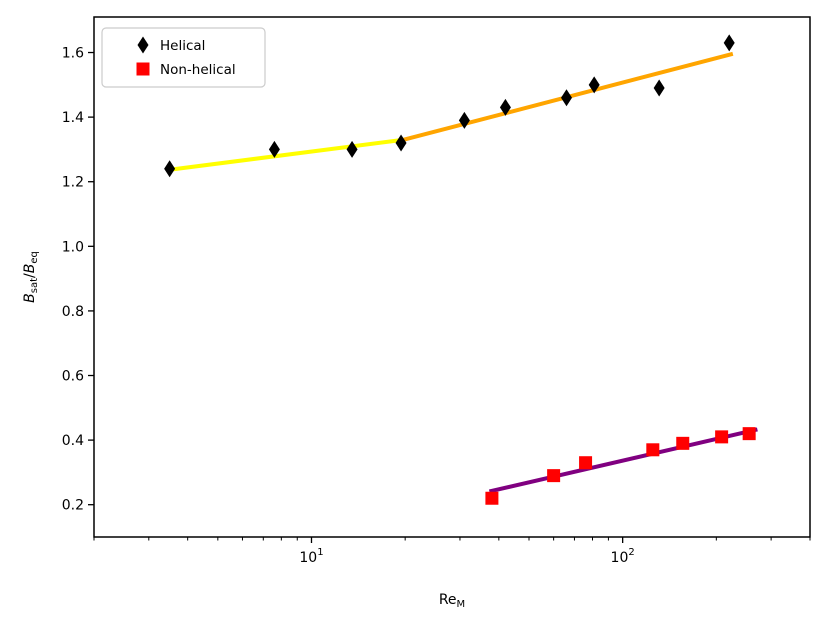  What do you see at coordinates (73, 312) in the screenshot?
I see `y-tick-label: 0.8` at bounding box center [73, 312].